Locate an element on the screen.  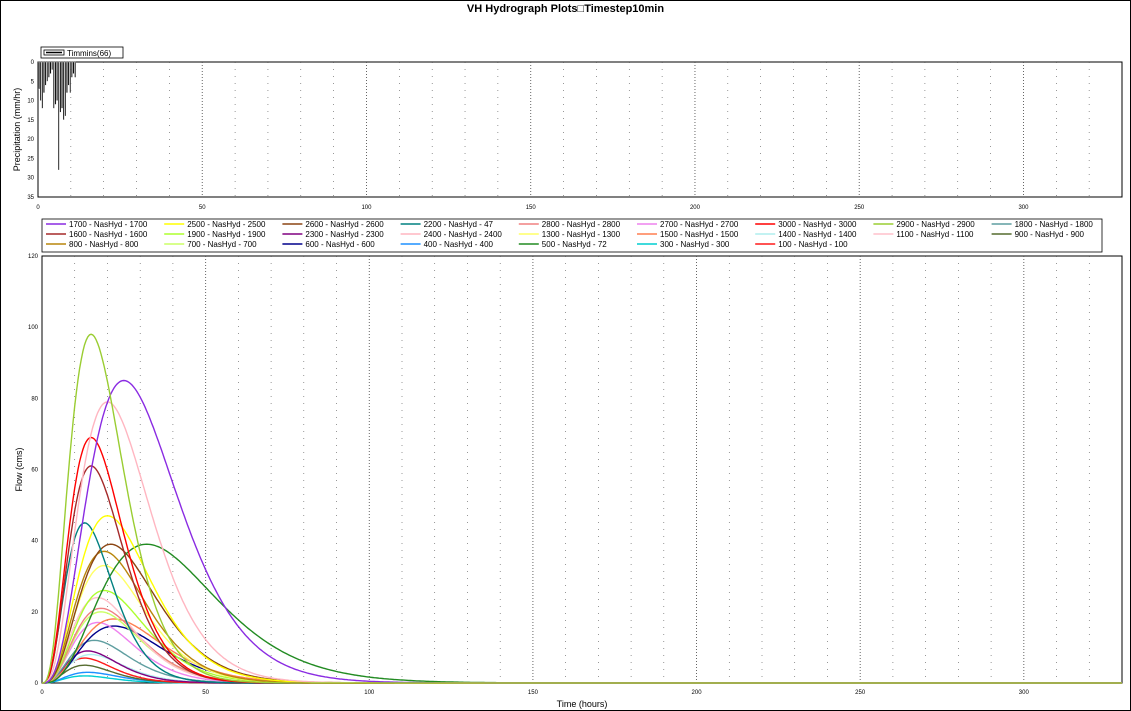
flow-legend-label: 1700 - NasHyd - 1700 is located at coordinates (108, 224).